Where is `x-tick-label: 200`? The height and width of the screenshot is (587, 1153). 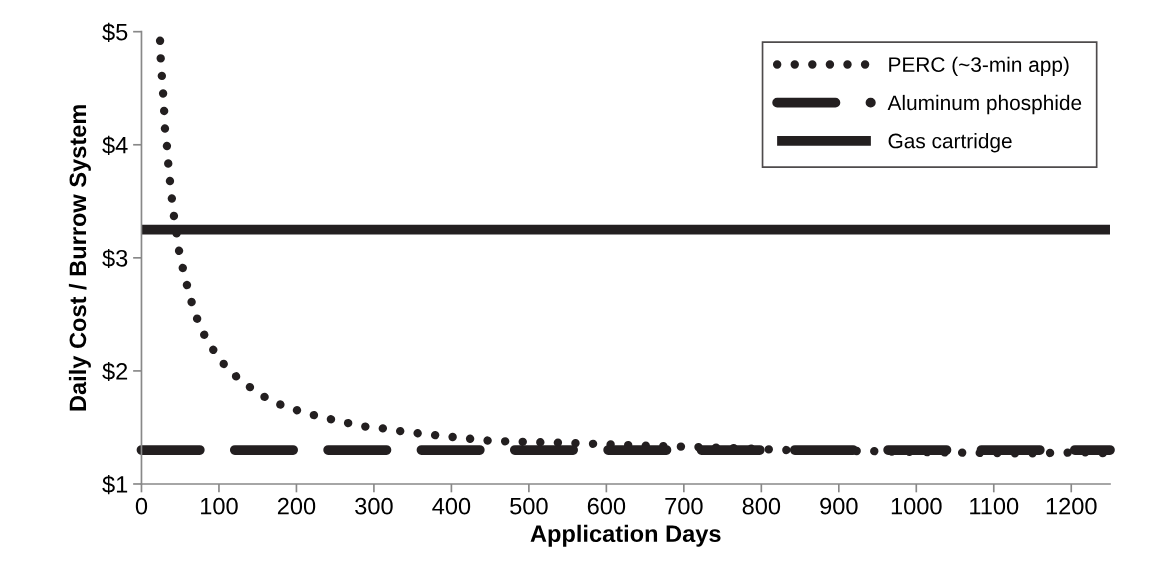 x-tick-label: 200 is located at coordinates (296, 506).